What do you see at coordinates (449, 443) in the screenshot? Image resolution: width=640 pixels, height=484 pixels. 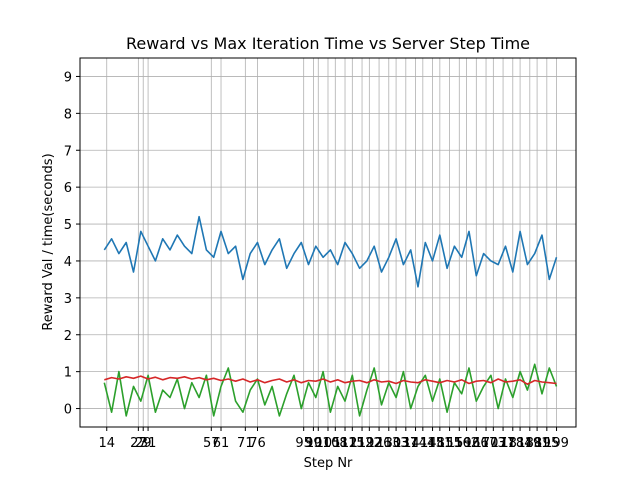 I see `x-tick-label: 155` at bounding box center [449, 443].